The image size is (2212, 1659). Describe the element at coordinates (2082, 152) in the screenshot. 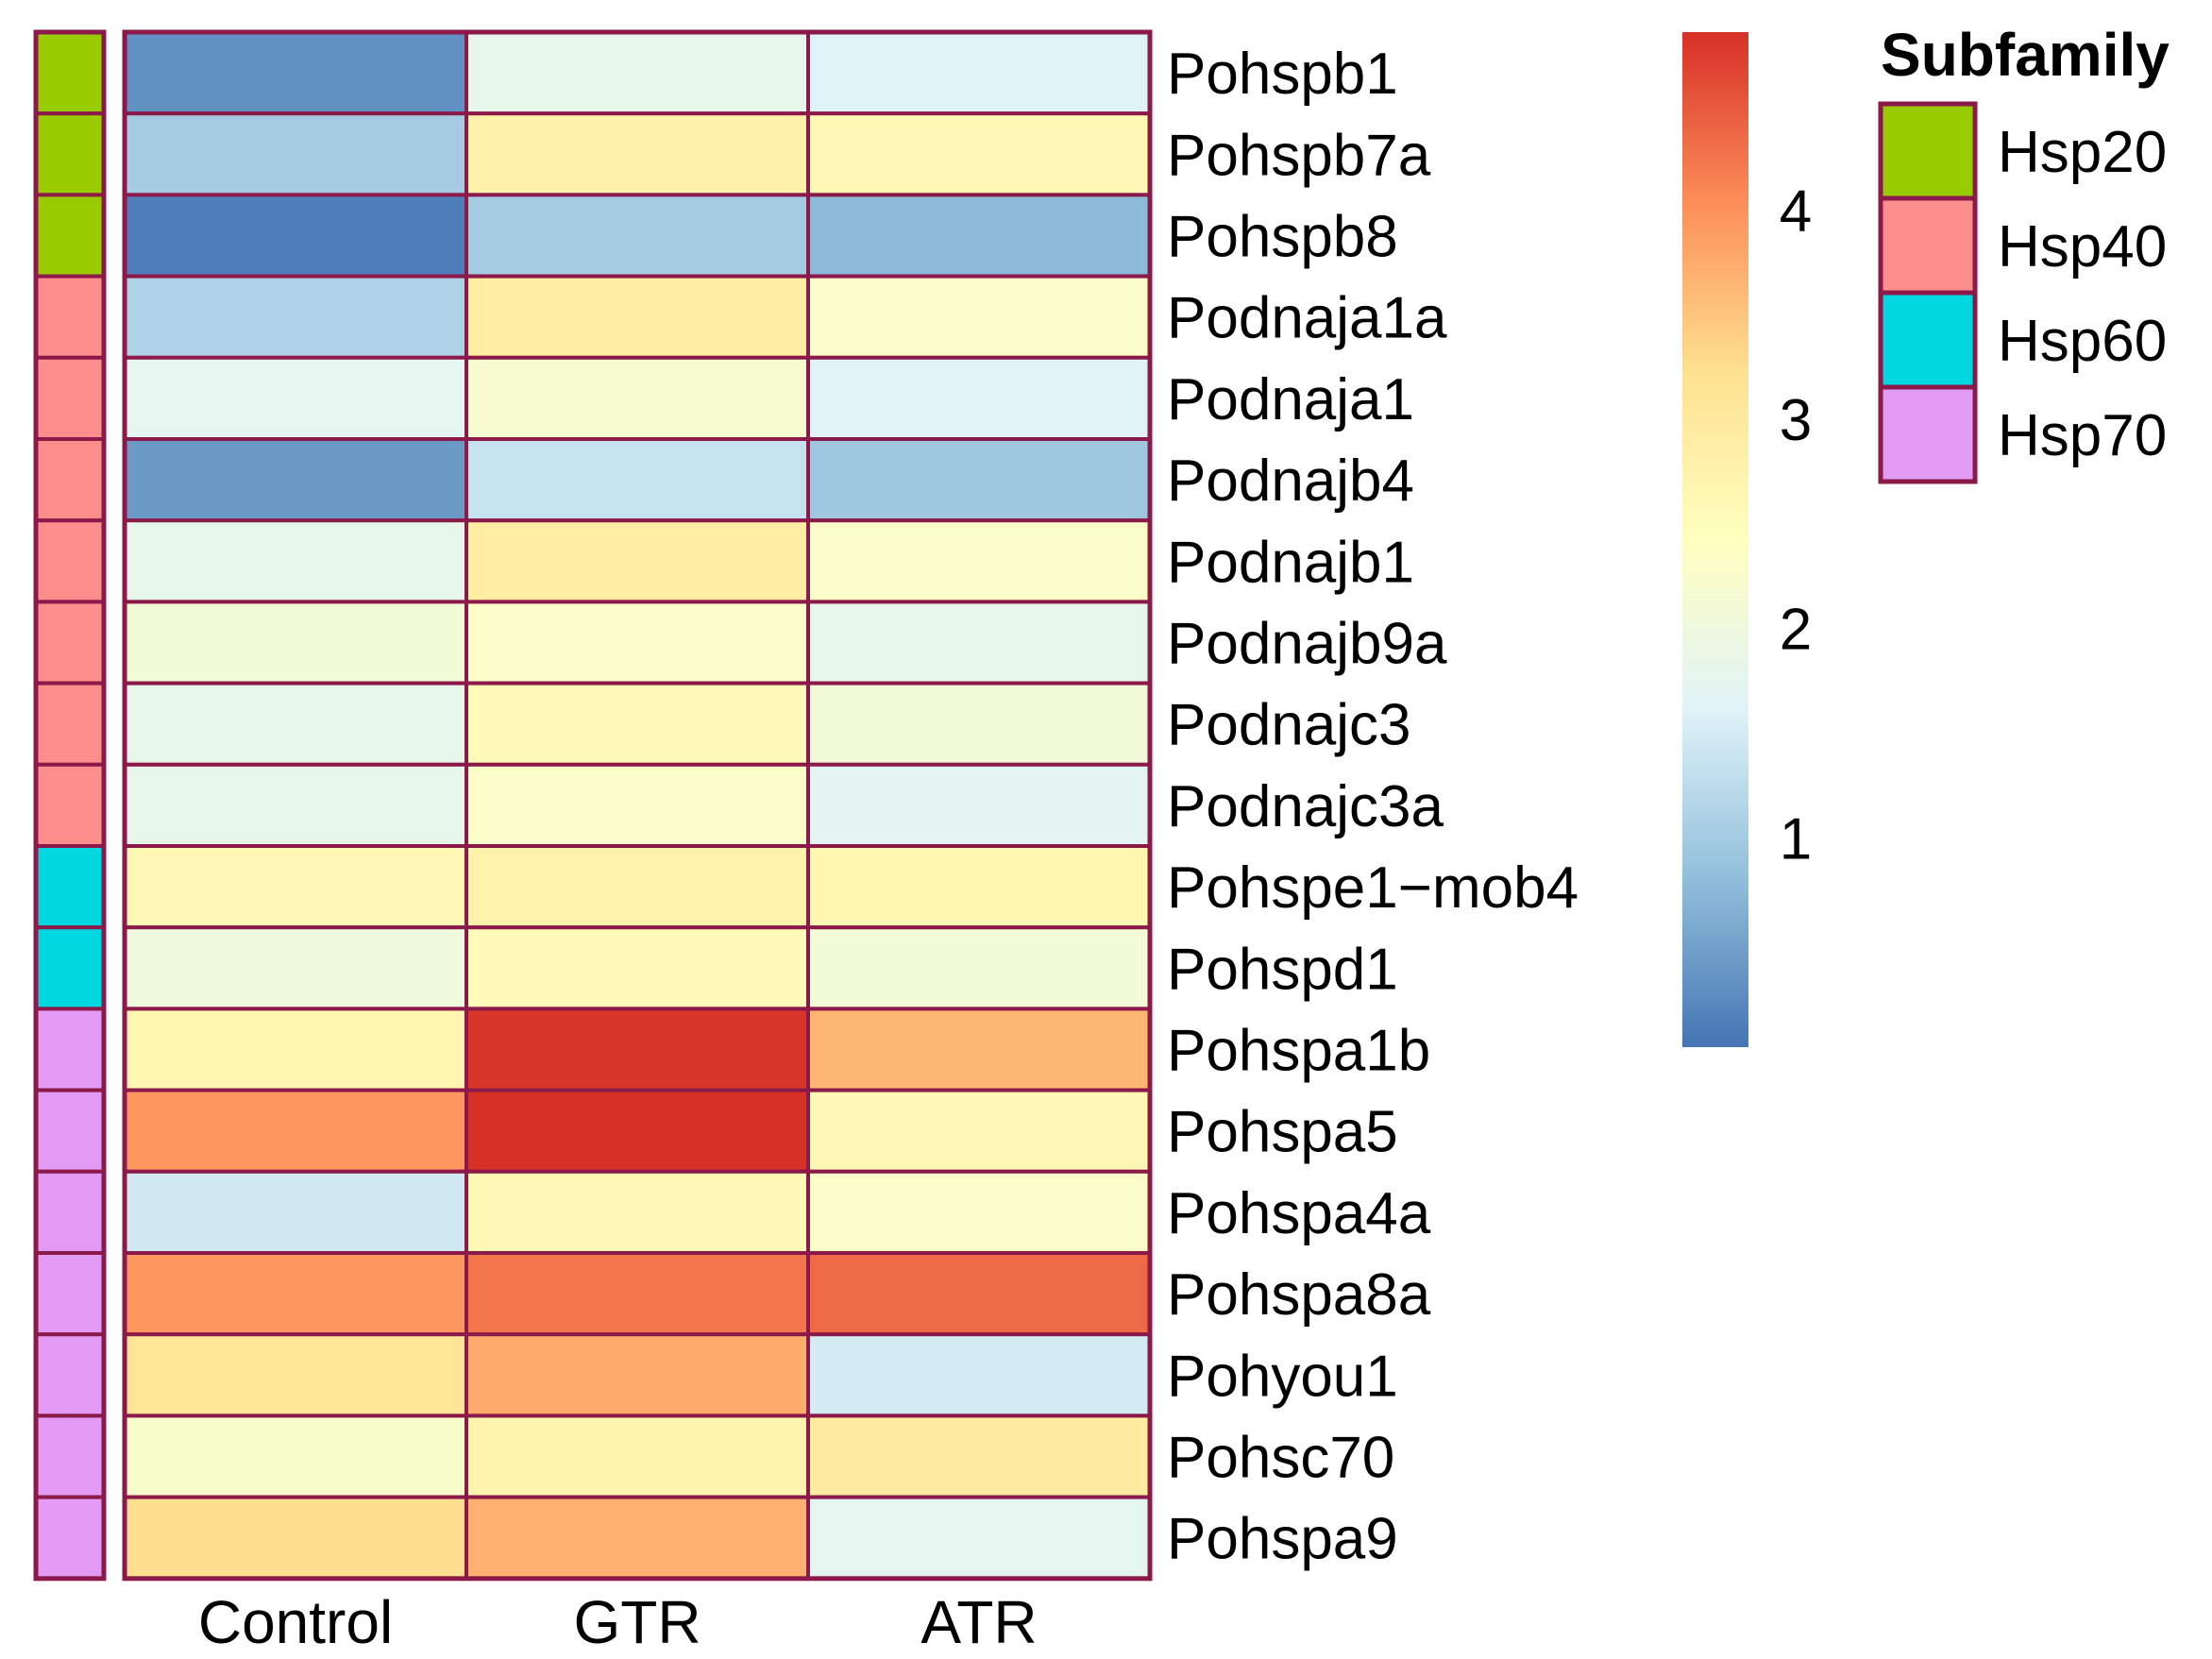

I see `legend-item-label: Hsp20` at that location.